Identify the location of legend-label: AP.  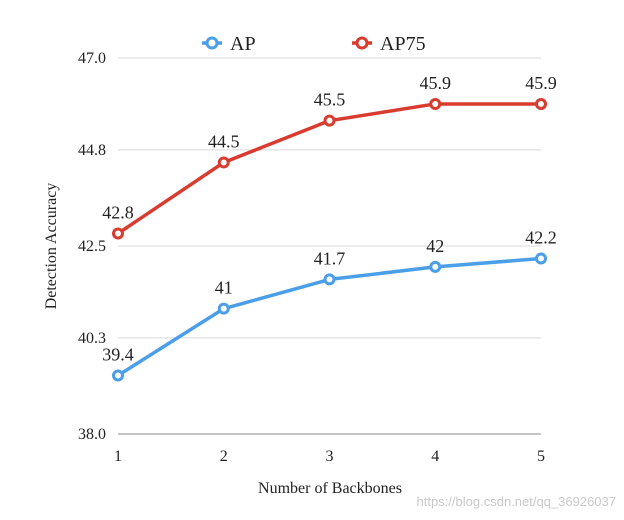
(243, 44).